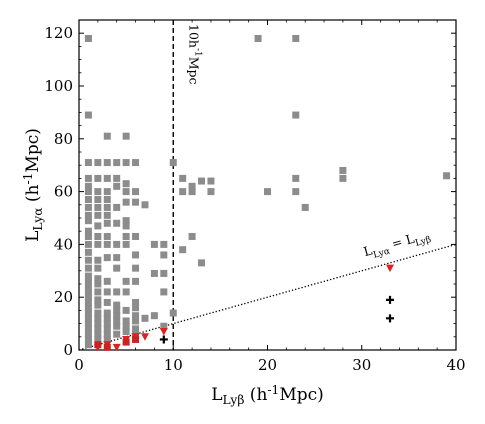  What do you see at coordinates (194, 54) in the screenshot?
I see `vline-annotation: 10h-1Mpc` at bounding box center [194, 54].